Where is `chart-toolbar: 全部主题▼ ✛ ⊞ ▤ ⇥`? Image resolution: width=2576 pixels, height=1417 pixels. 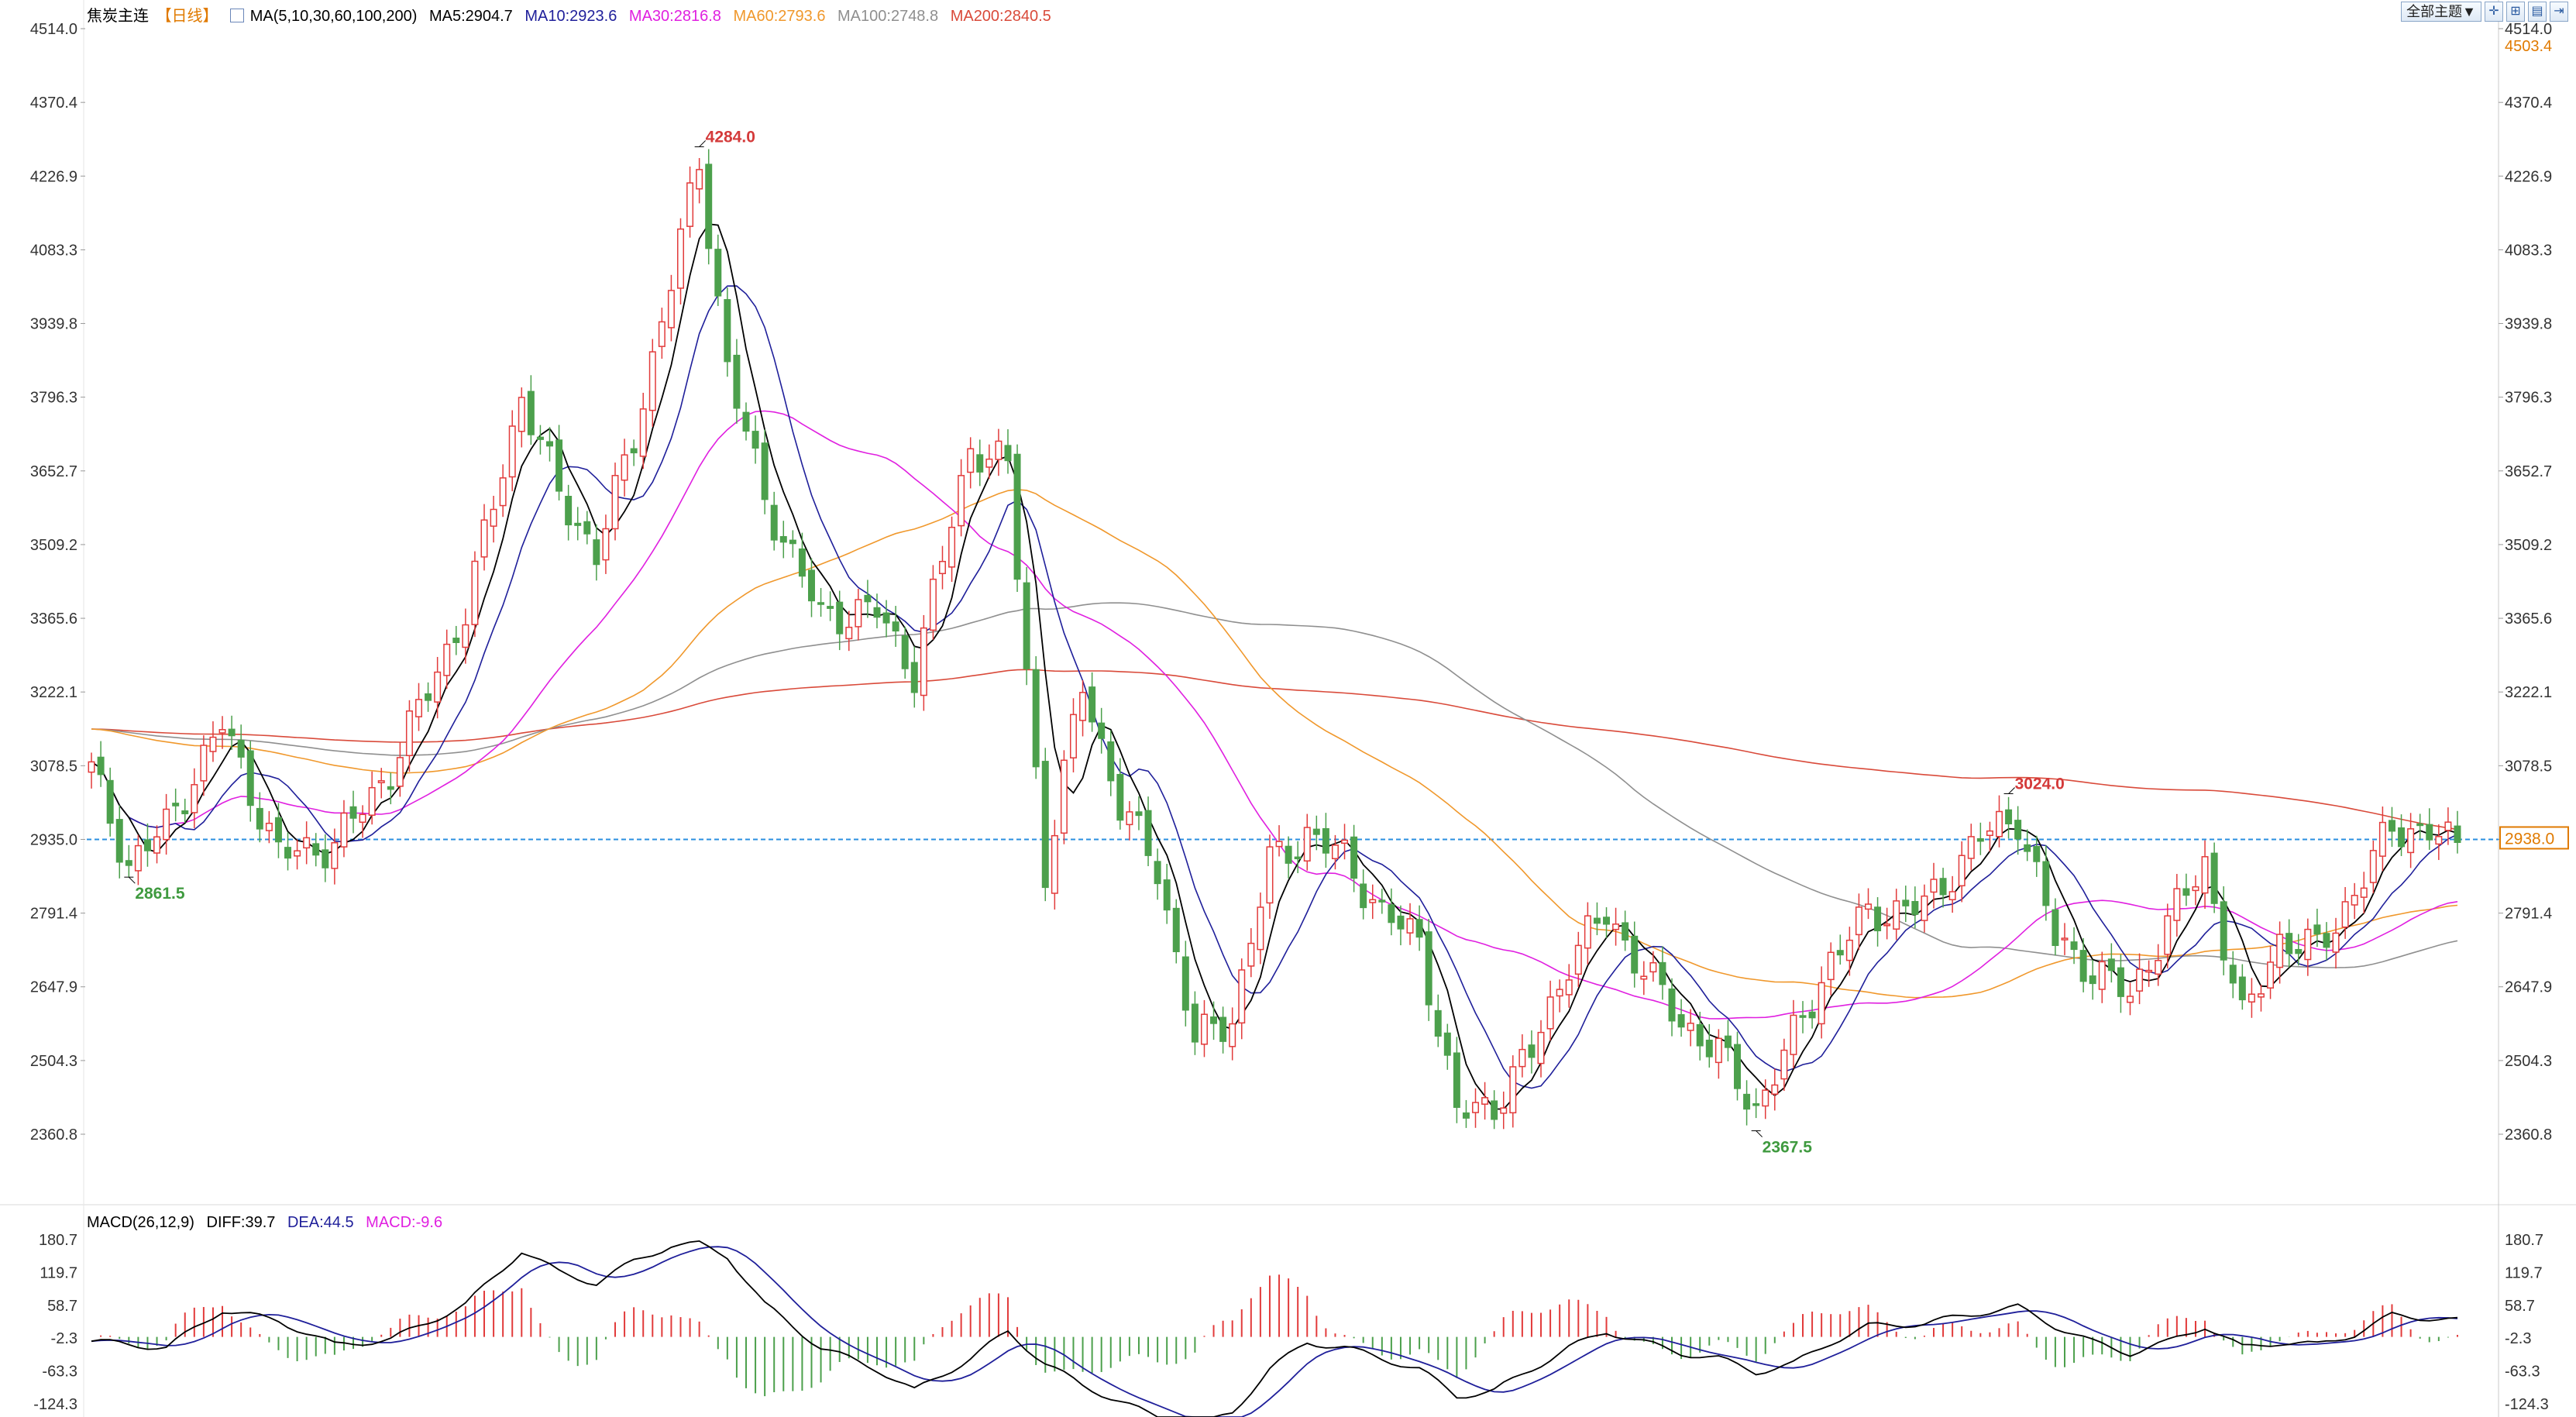
chart-toolbar: 全部主题▼ ✛ ⊞ ▤ ⇥ is located at coordinates (2484, 12).